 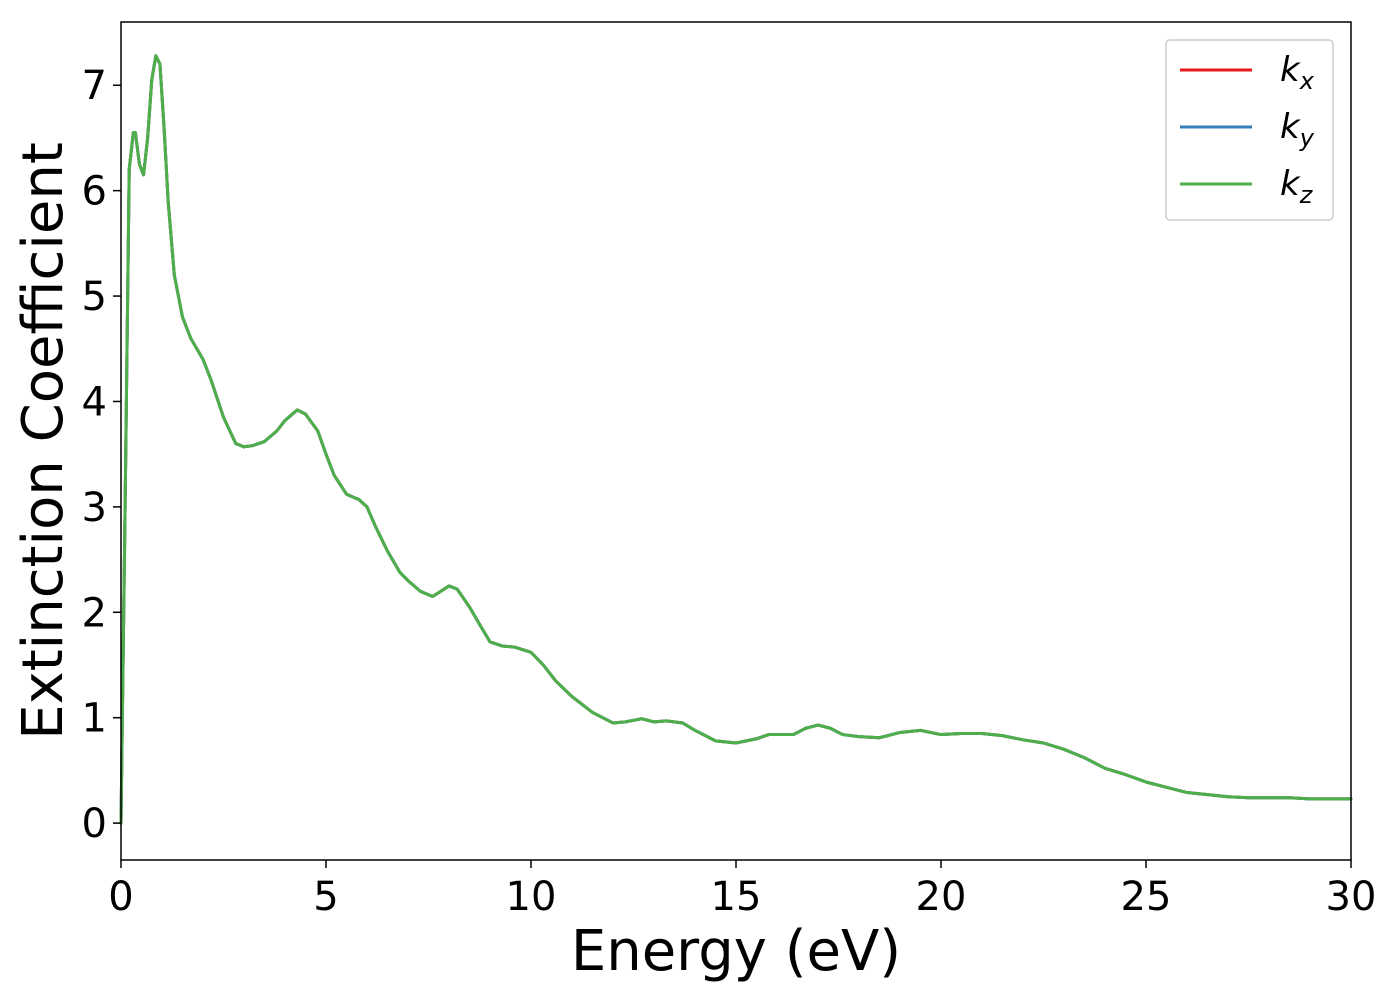 What do you see at coordinates (94, 508) in the screenshot?
I see `y-tick-label: 3` at bounding box center [94, 508].